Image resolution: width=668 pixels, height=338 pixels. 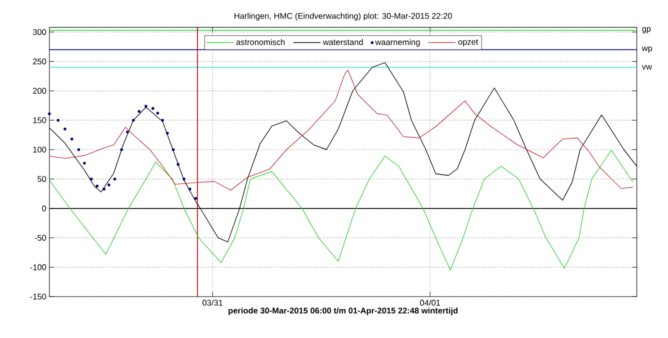 I want to click on y-tick-label: 50, so click(x=42, y=179).